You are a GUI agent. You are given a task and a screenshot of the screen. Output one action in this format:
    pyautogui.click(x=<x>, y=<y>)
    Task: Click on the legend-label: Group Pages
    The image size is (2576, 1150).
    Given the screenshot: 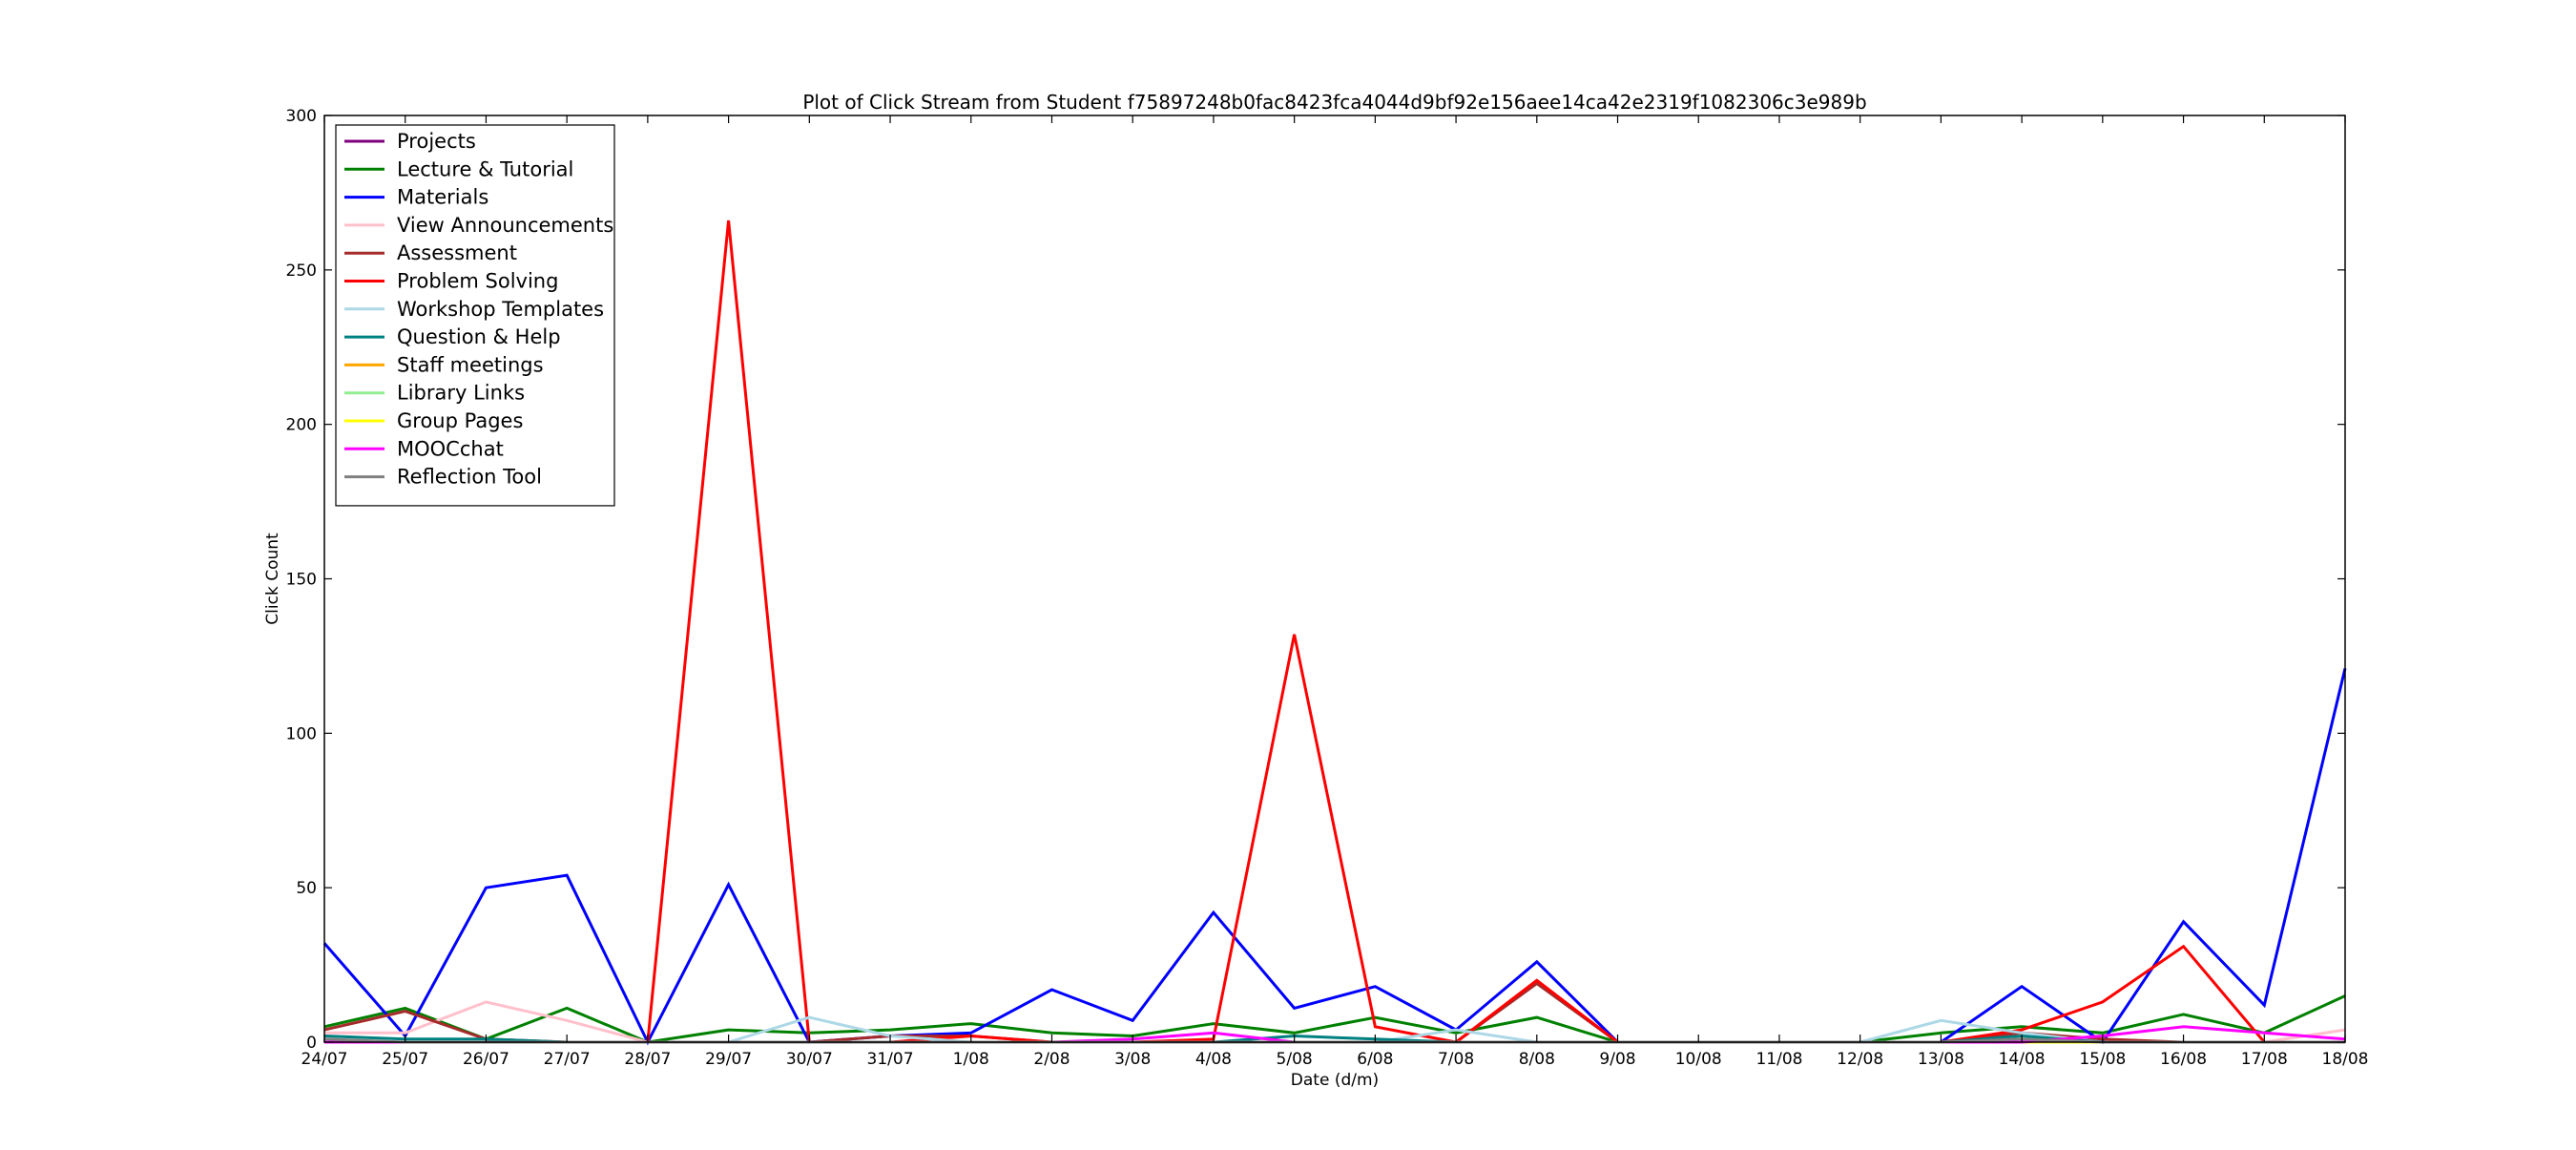 What is the action you would take?
    pyautogui.click(x=460, y=420)
    